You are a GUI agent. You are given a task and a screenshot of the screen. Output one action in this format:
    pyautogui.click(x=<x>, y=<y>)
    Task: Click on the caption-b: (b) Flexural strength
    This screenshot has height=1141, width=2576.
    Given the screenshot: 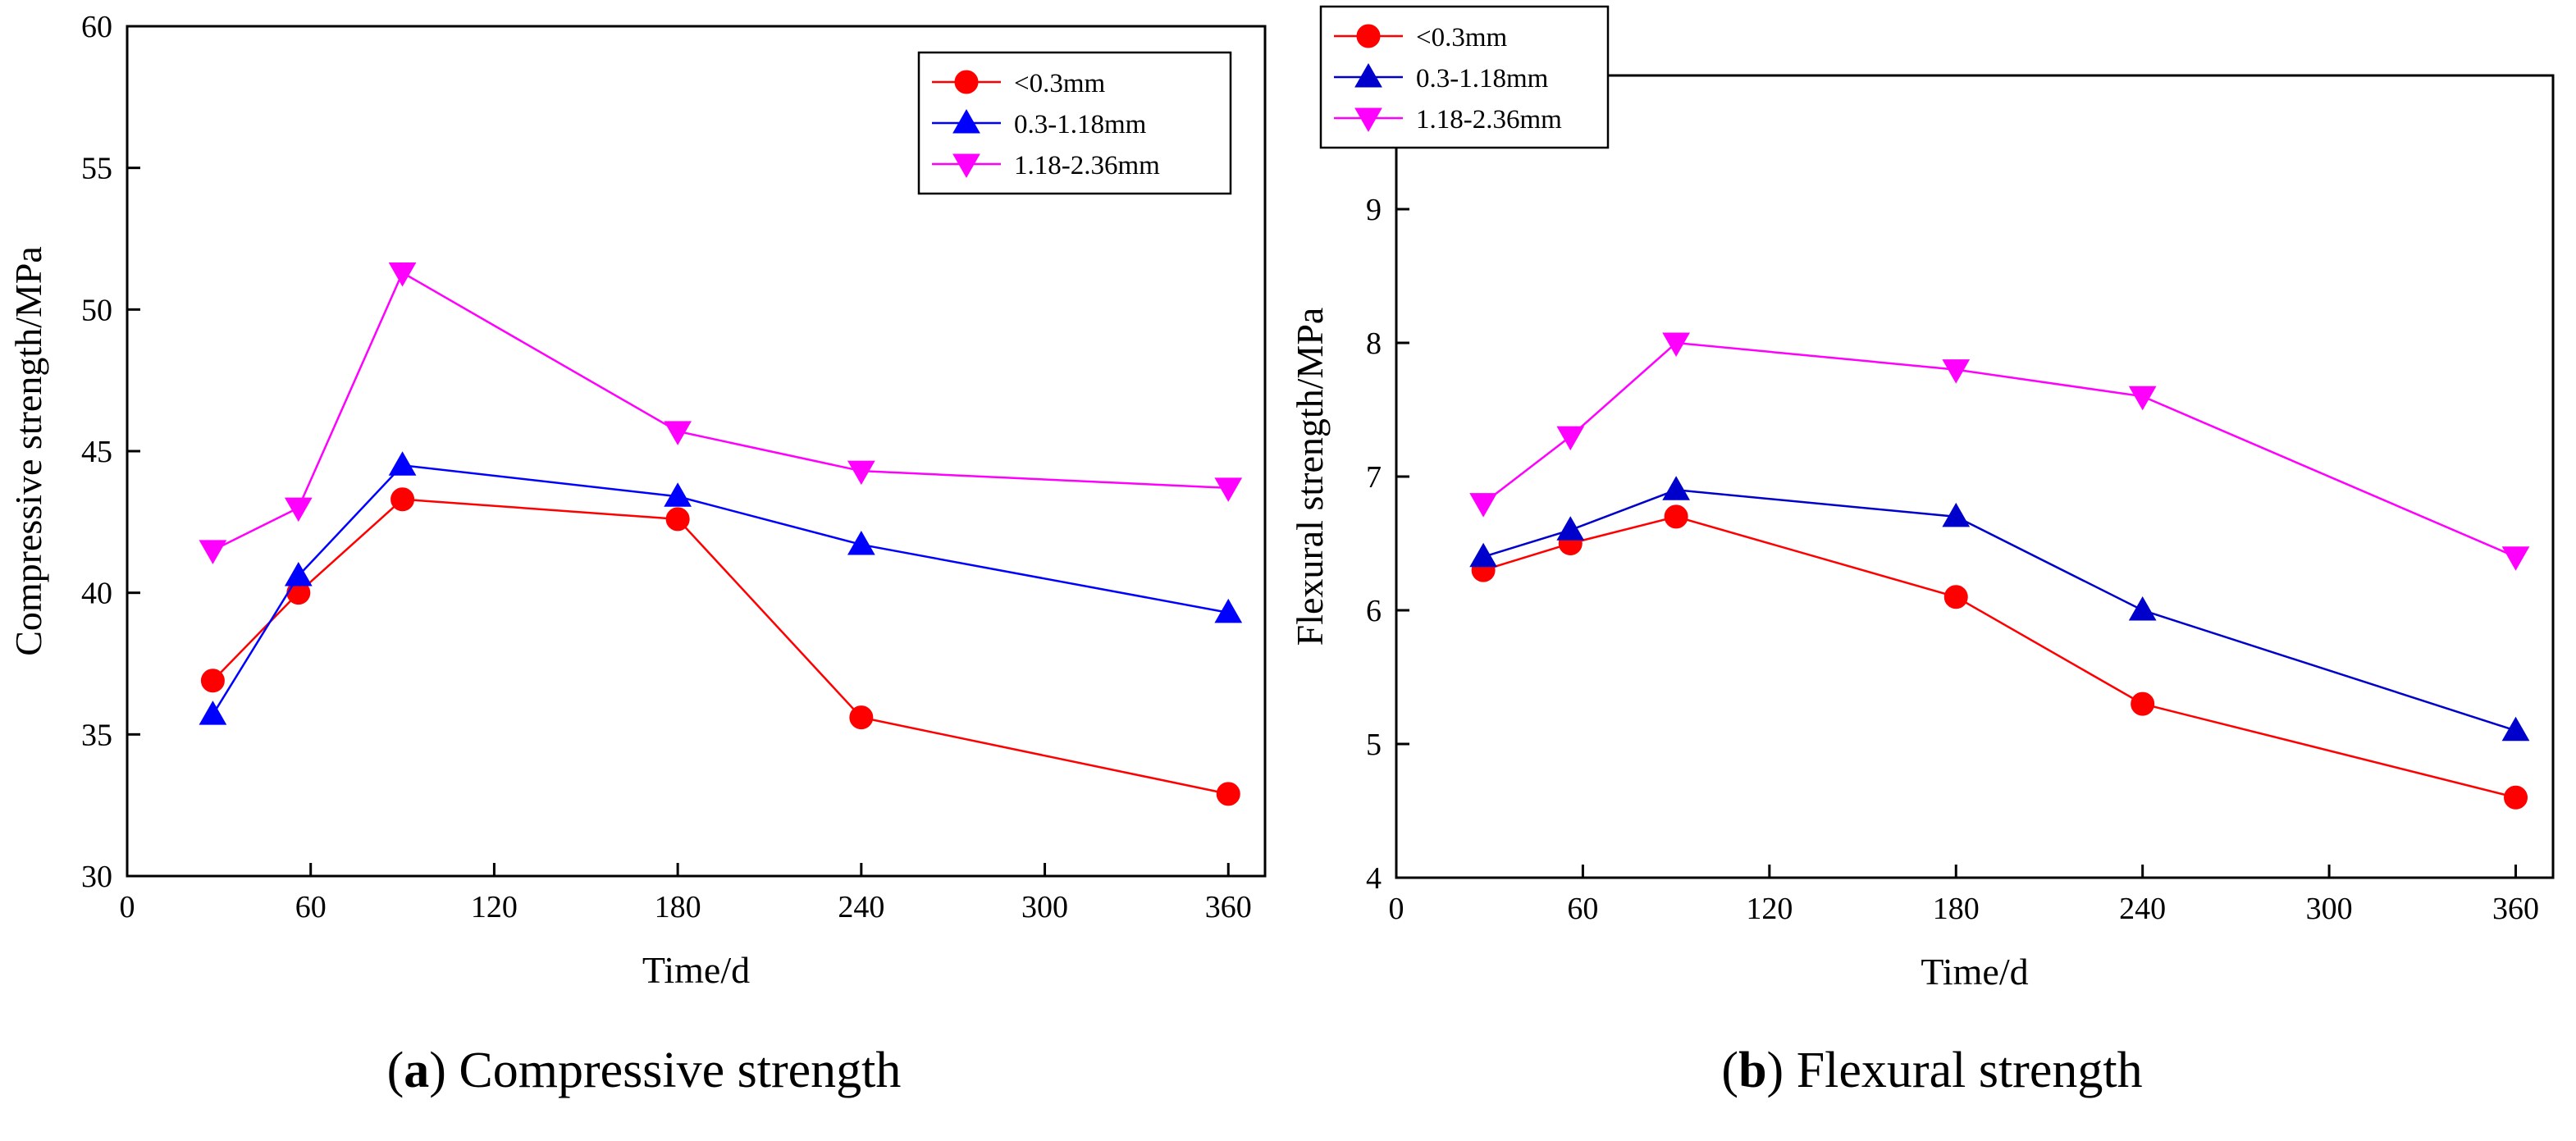 What is the action you would take?
    pyautogui.click(x=1932, y=1070)
    